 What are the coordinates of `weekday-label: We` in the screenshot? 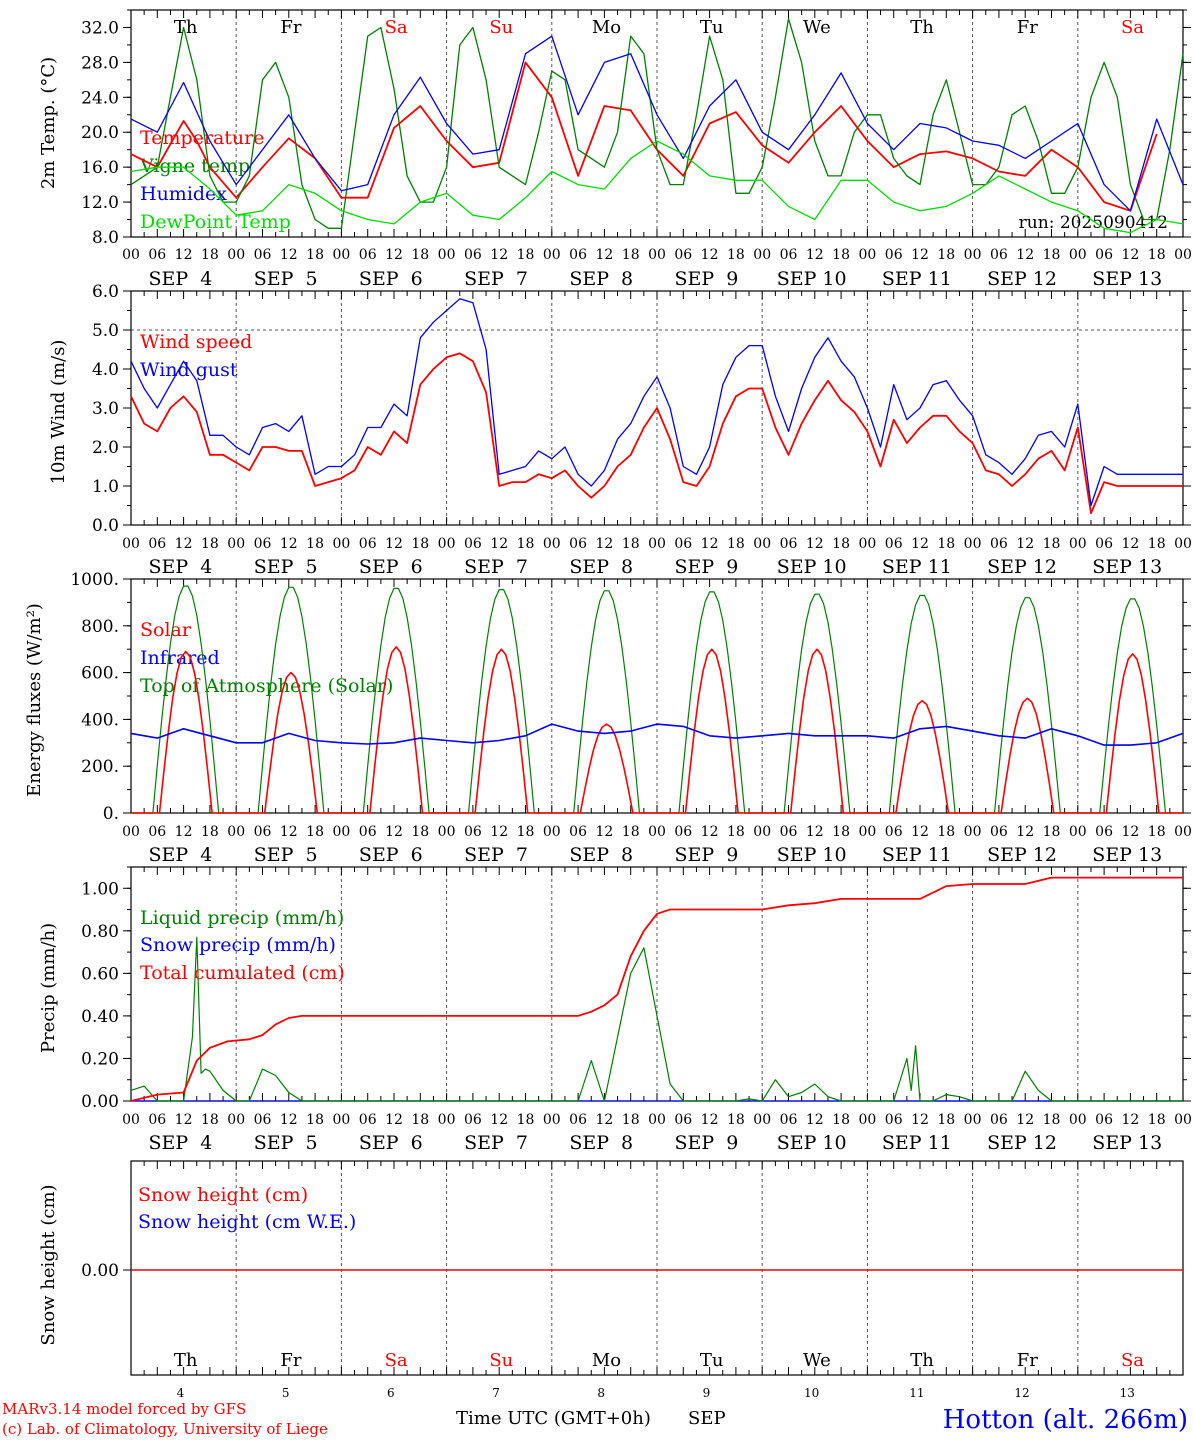 It's located at (817, 1360).